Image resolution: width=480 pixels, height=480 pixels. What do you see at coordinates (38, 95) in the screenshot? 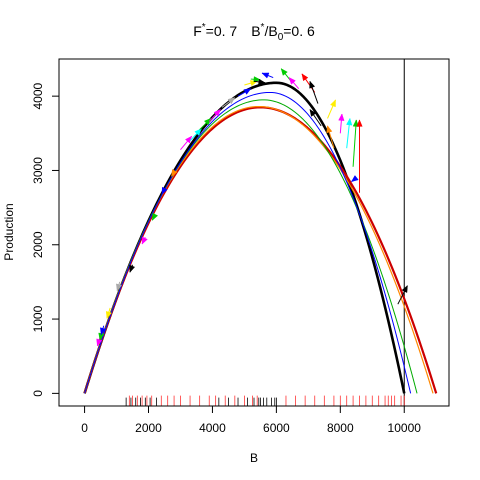
I see `y-tick-label: 4000` at bounding box center [38, 95].